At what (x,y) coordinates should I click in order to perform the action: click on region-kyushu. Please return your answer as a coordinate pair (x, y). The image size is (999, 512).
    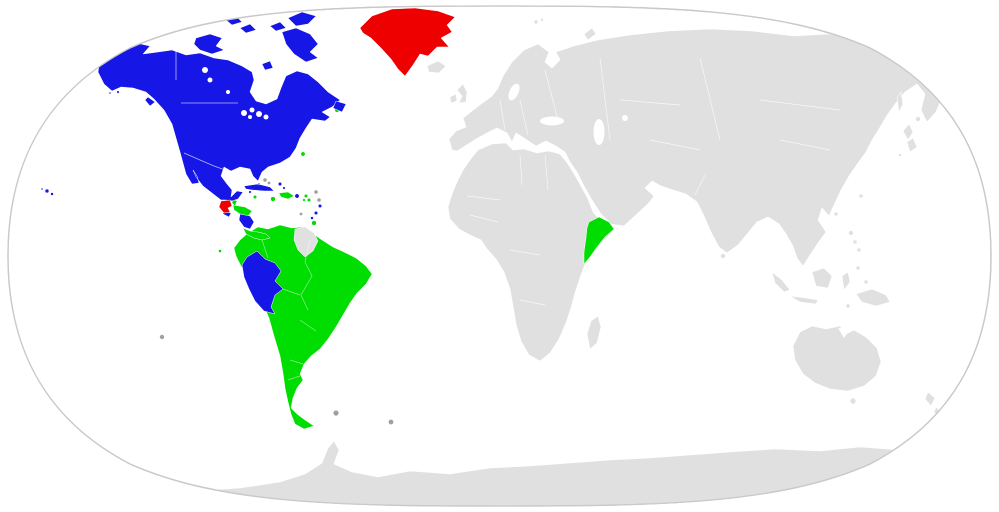
    Looking at the image, I should click on (900, 155).